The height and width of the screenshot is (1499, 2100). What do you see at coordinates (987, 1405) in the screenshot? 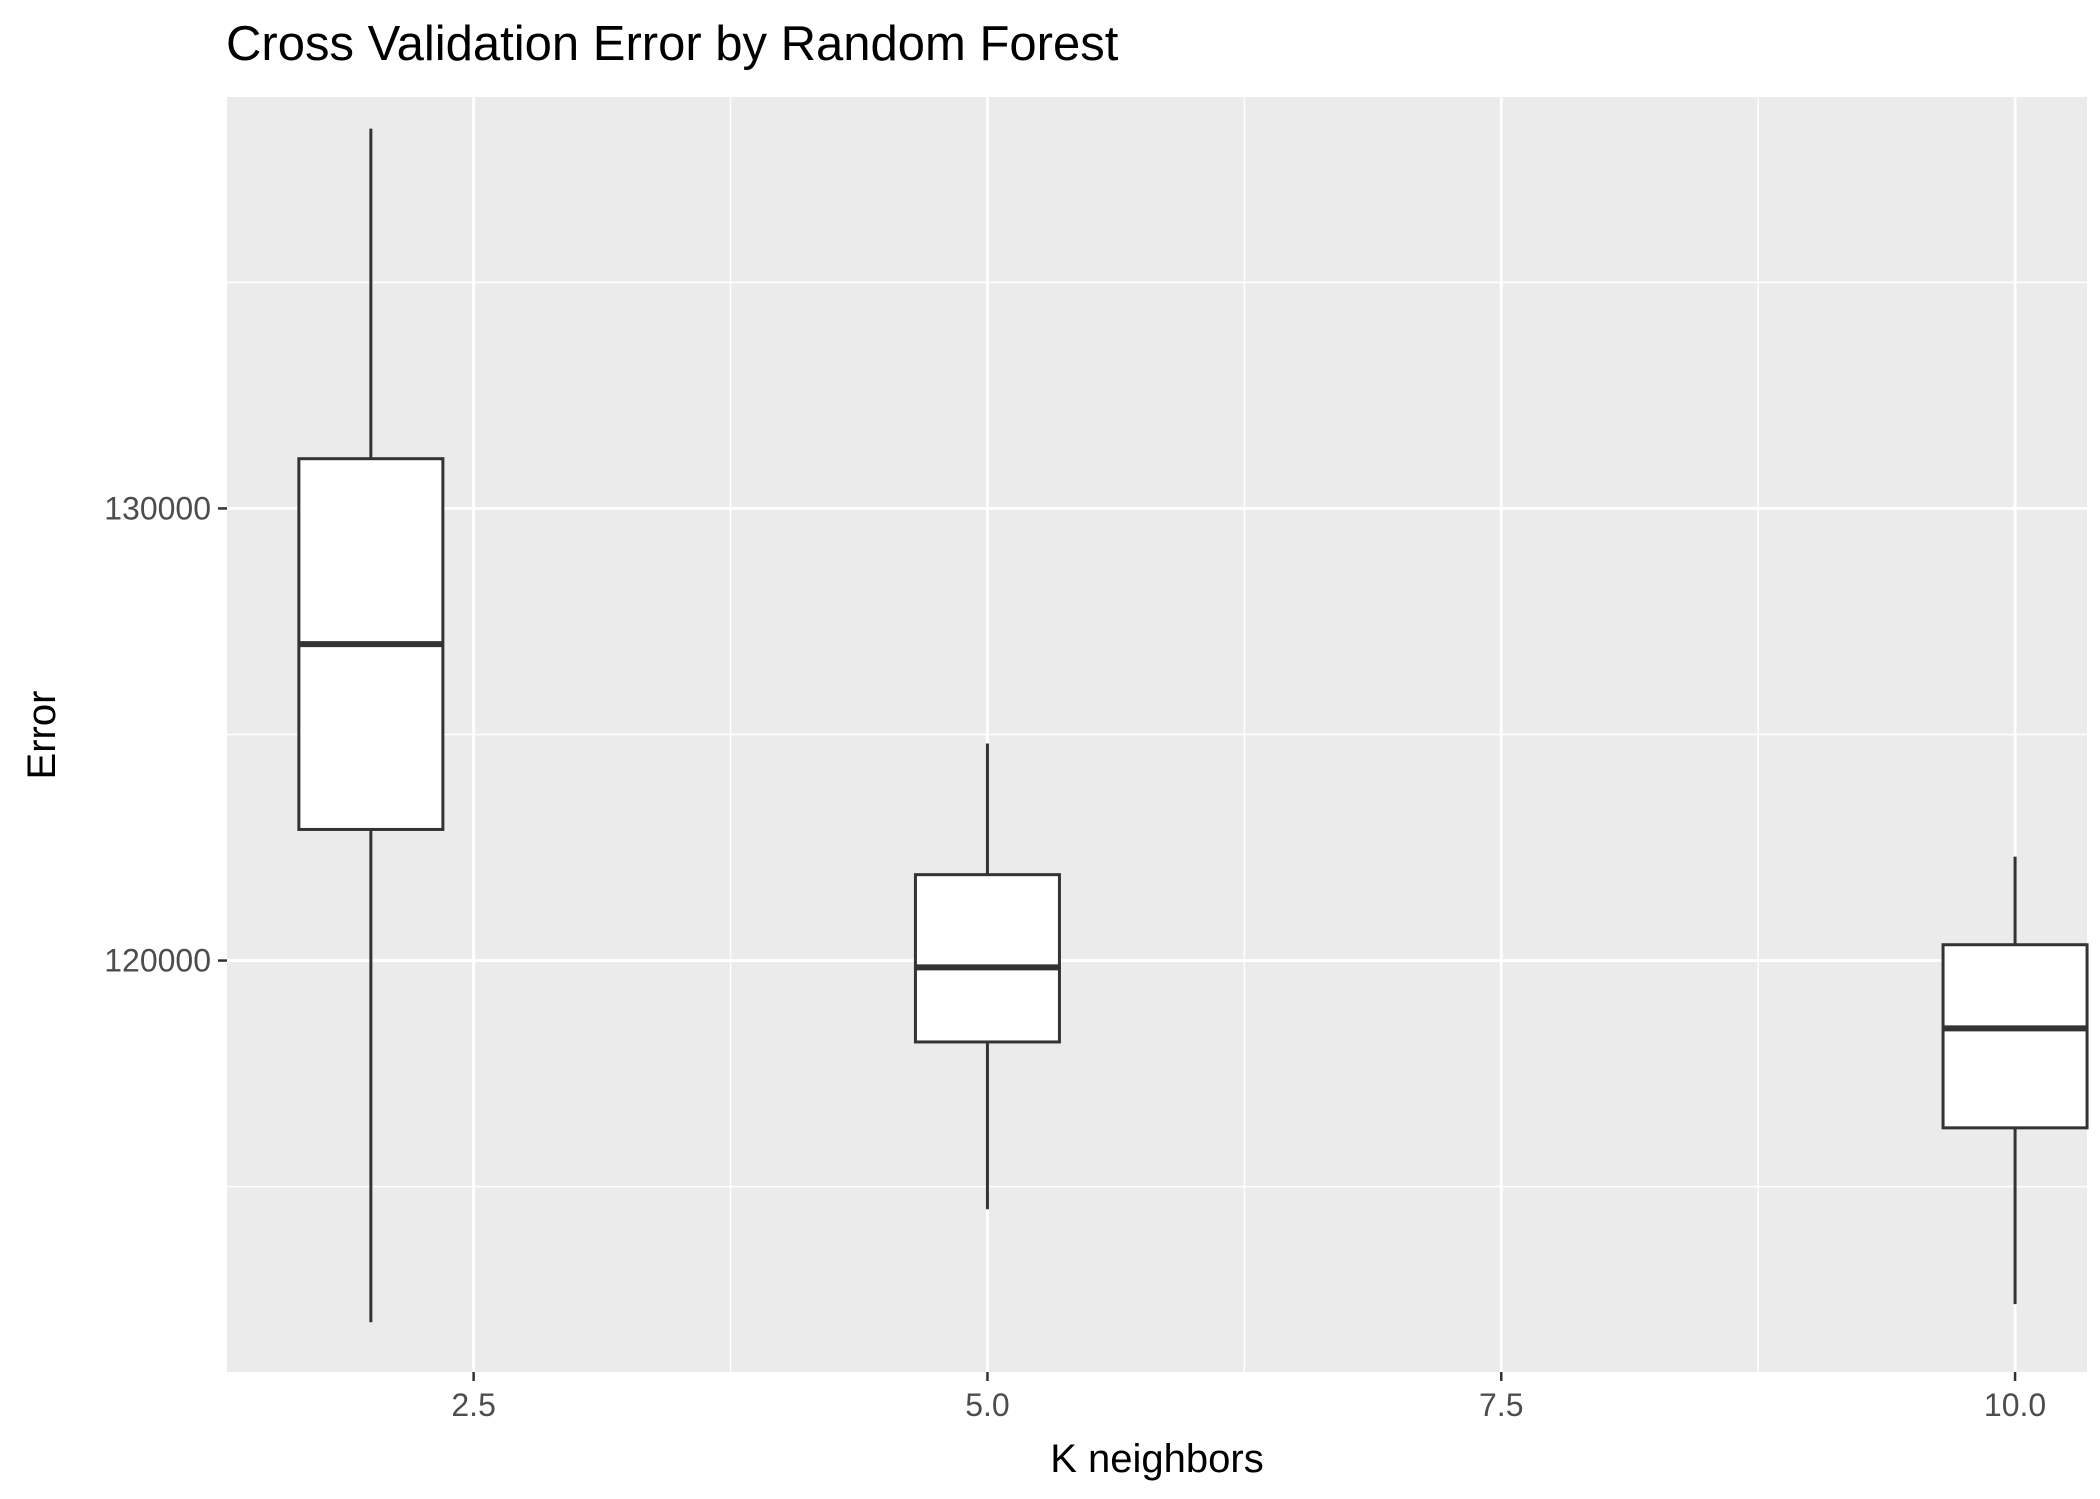
I see `x-tick-label: 5.0` at bounding box center [987, 1405].